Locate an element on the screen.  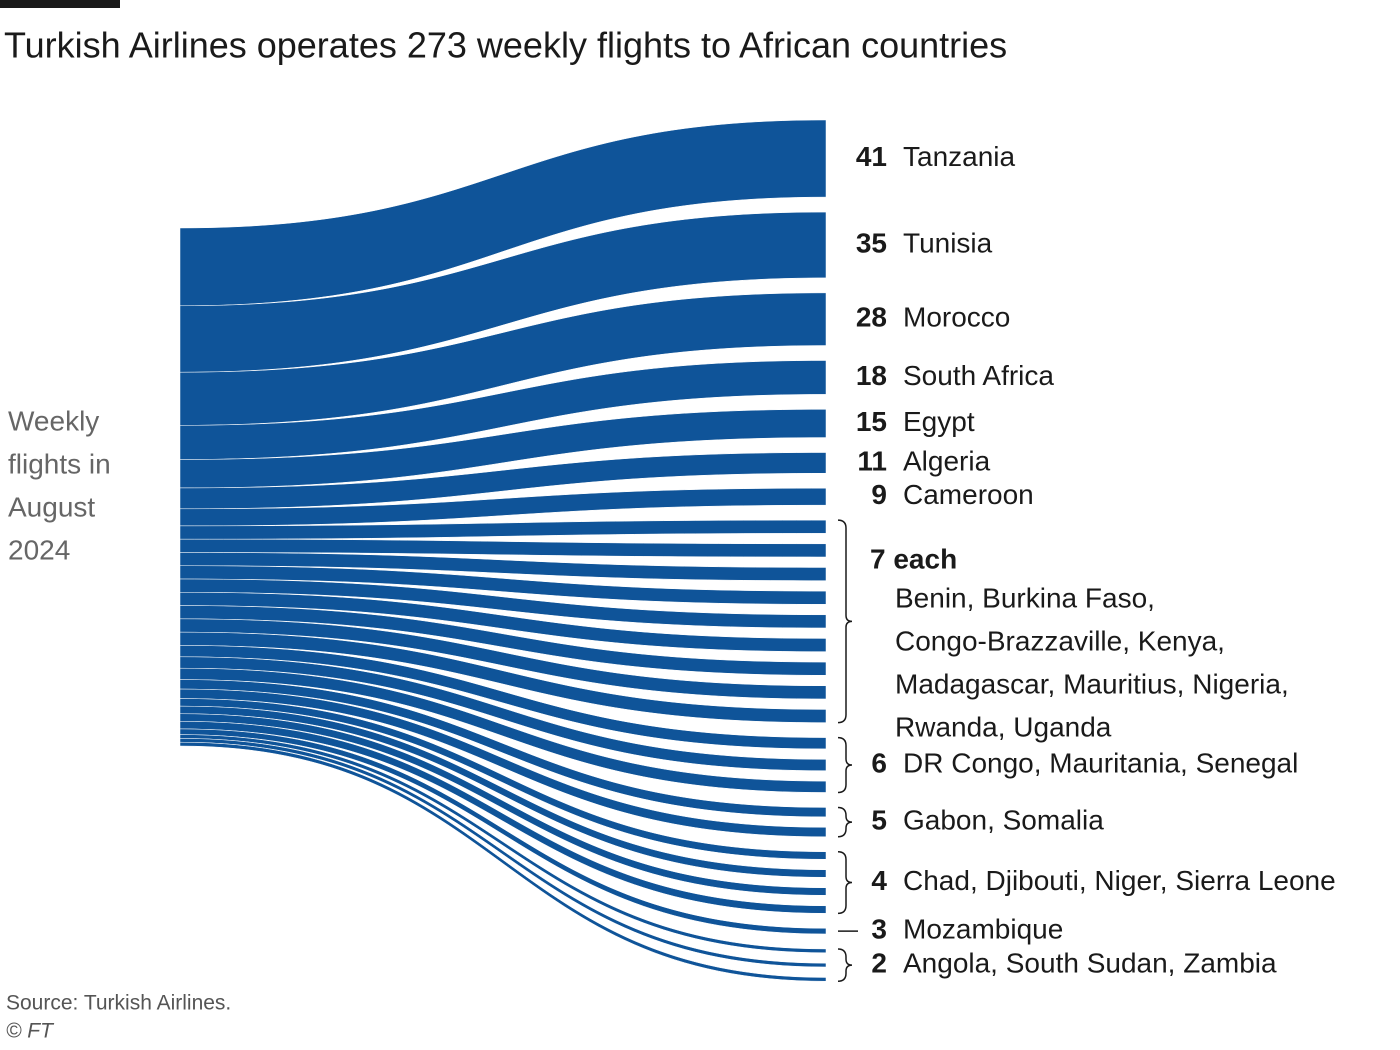
country-label: Benin, Burkina Faso, is located at coordinates (1025, 598).